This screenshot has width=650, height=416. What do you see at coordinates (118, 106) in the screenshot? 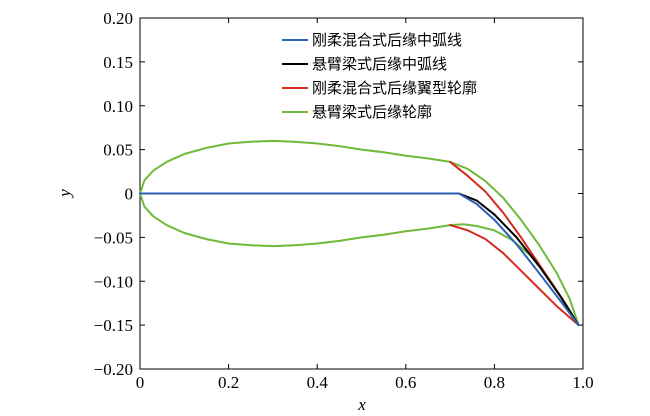
I see `y-tick-label: 0.10` at bounding box center [118, 106].